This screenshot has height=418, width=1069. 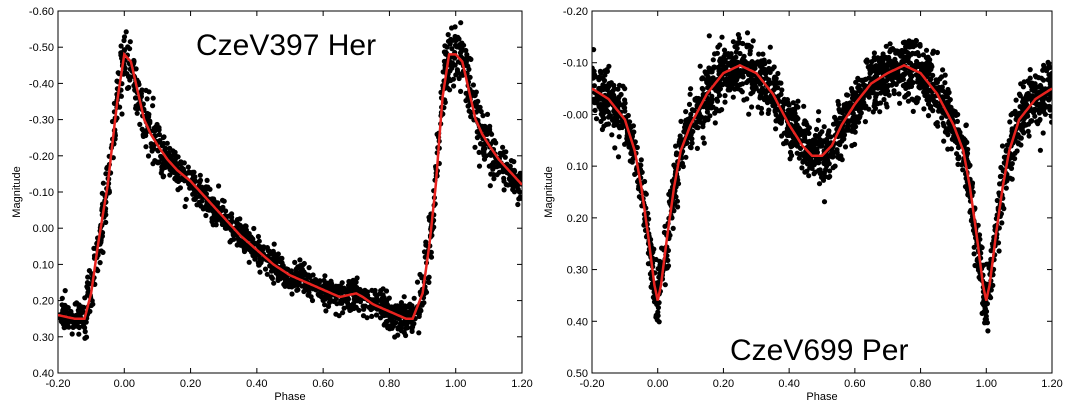 I want to click on right-x-axis-title: Phase, so click(x=821, y=397).